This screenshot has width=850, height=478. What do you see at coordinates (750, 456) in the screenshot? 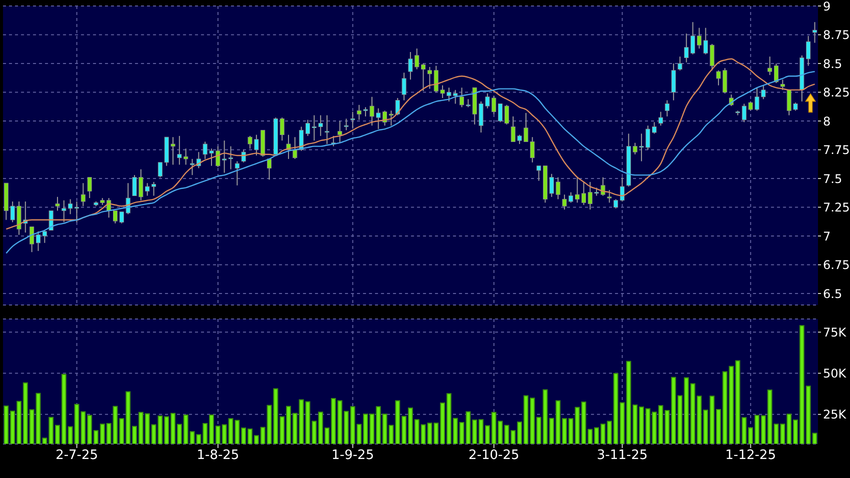
I see `x-tick-label: 1-12-25` at bounding box center [750, 456].